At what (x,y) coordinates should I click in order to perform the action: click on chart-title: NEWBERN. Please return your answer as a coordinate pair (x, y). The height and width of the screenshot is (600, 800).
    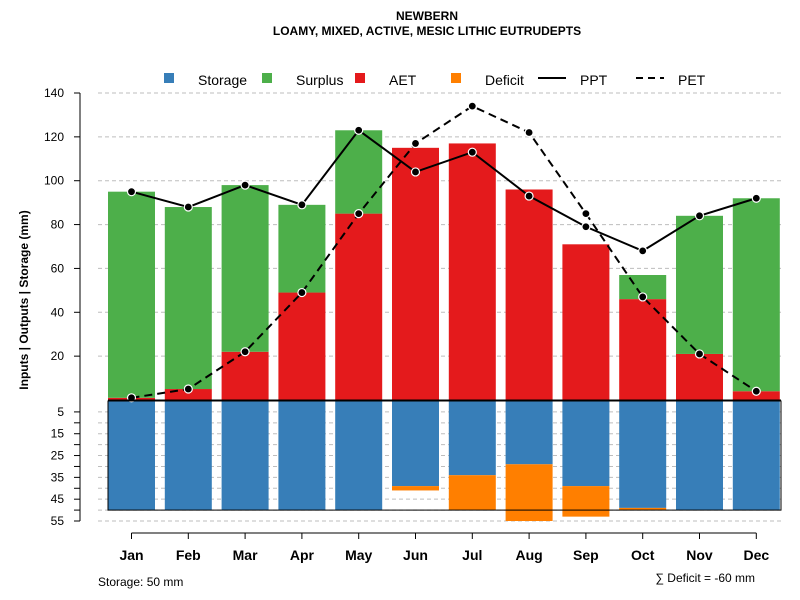
    Looking at the image, I should click on (427, 16).